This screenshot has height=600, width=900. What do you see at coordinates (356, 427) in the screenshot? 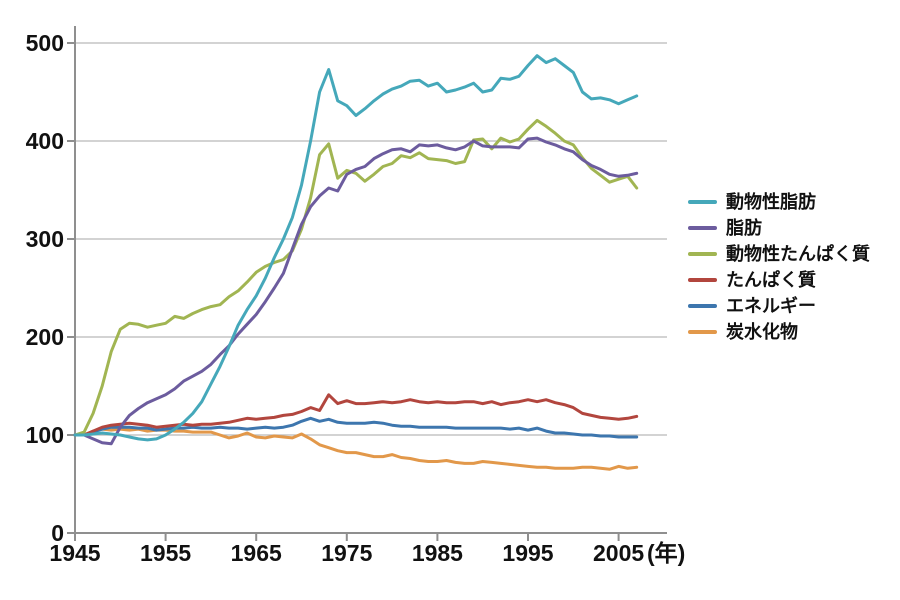
I see `series-line-エネルギー` at bounding box center [356, 427].